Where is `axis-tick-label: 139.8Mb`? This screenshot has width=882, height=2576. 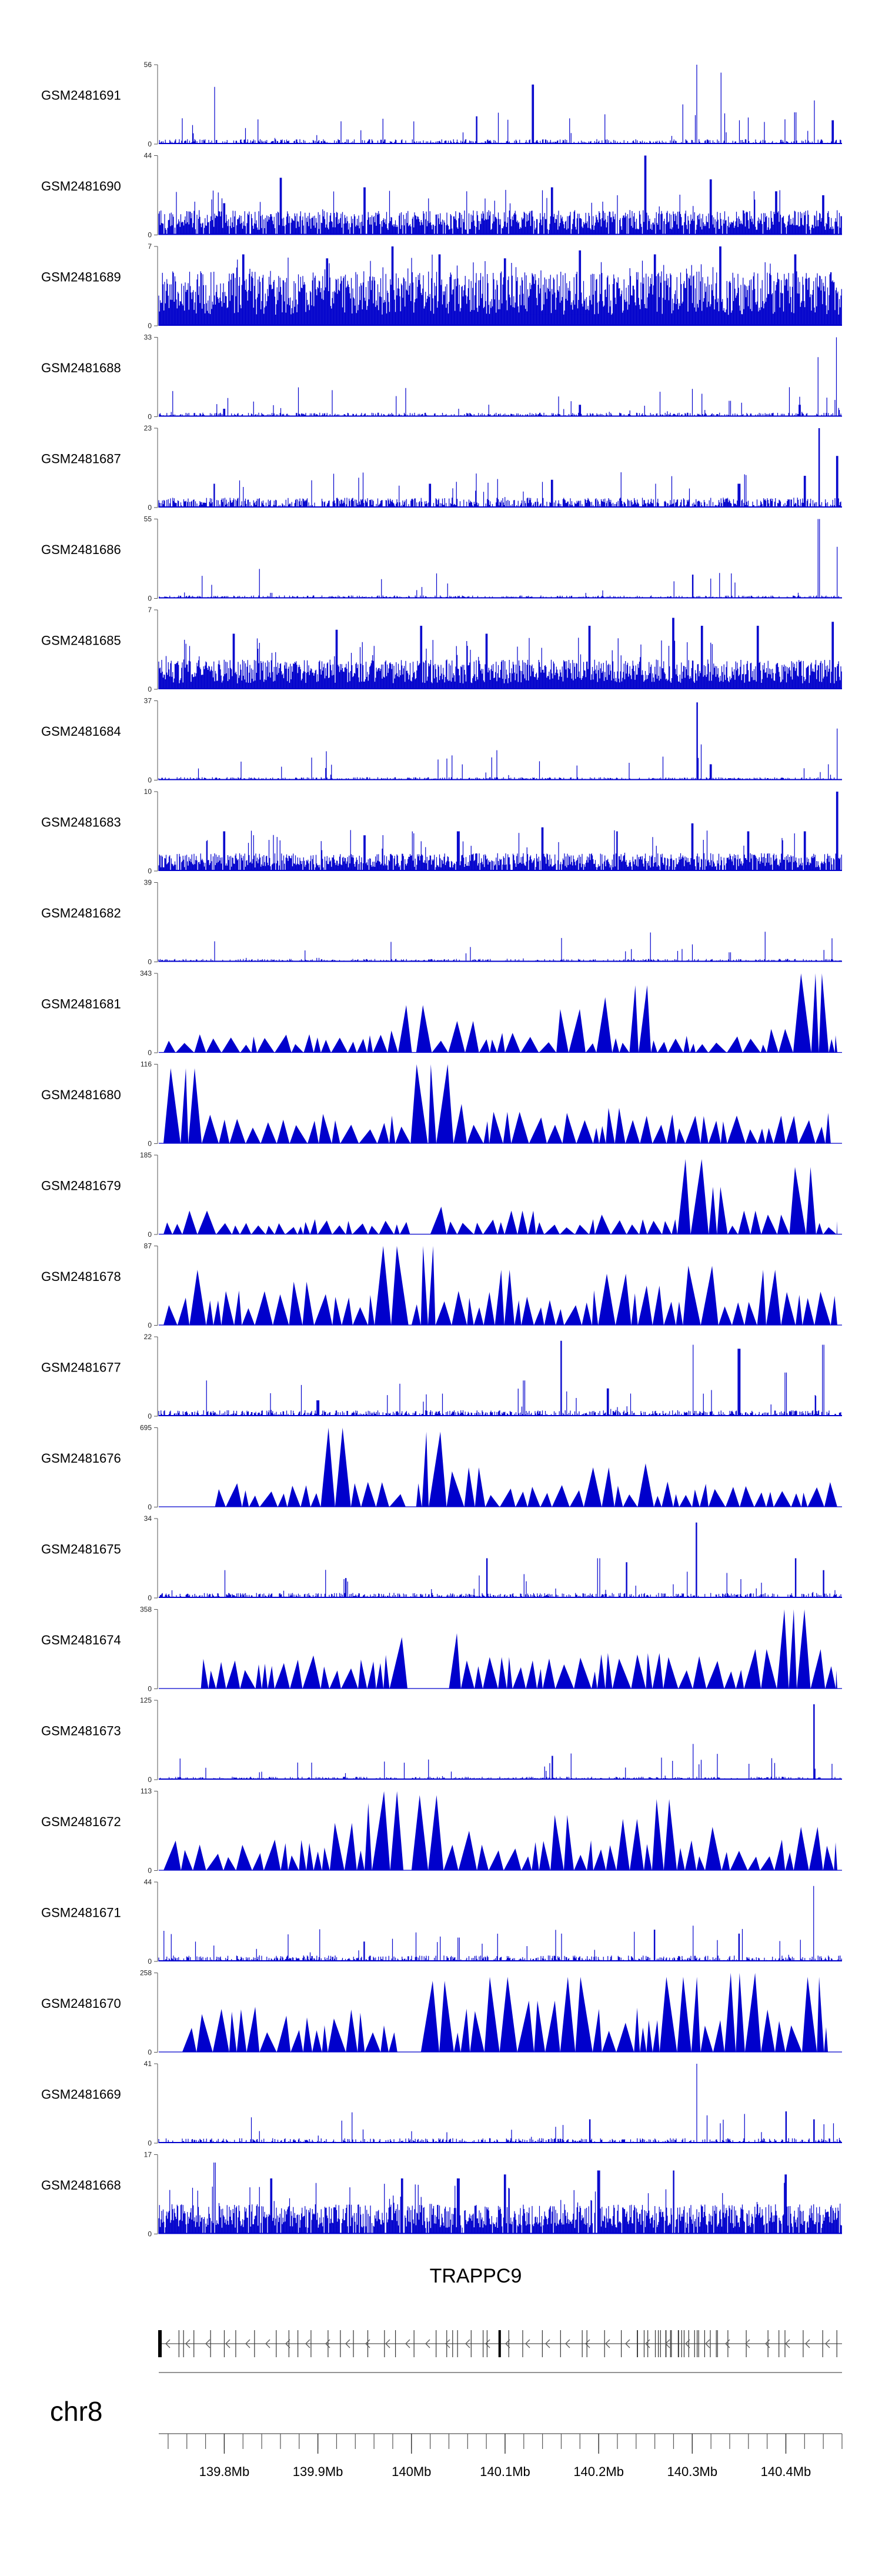
axis-tick-label: 139.8Mb is located at coordinates (224, 2471).